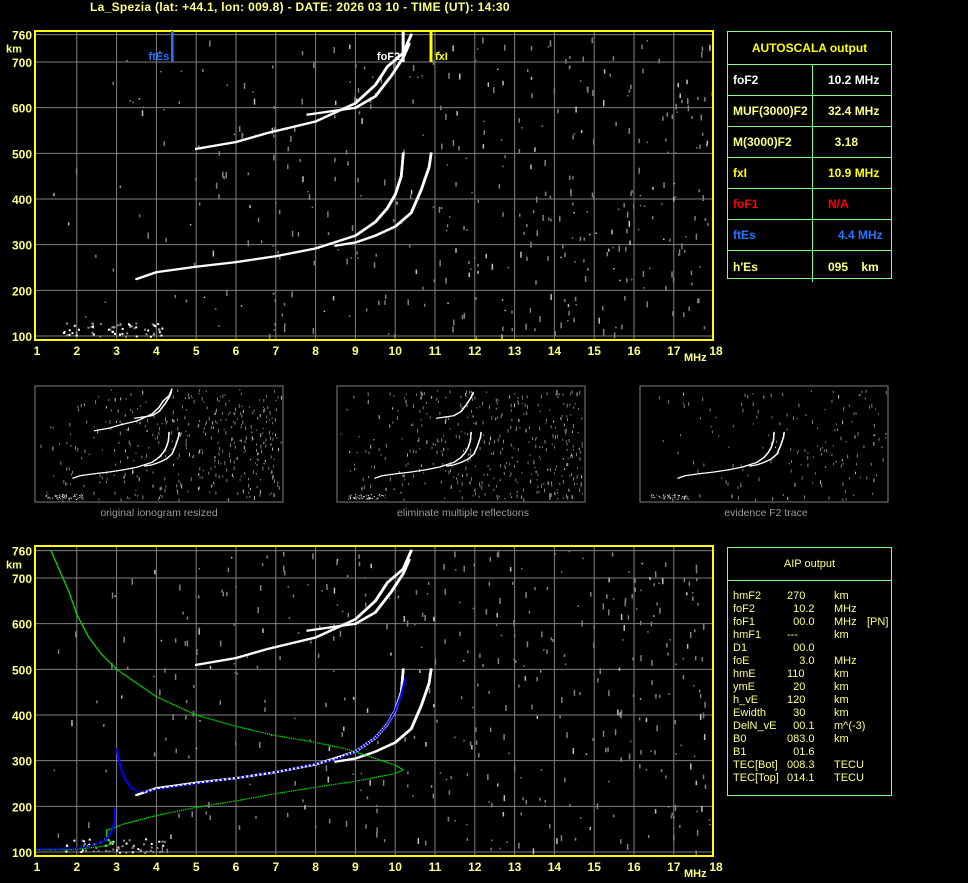 The height and width of the screenshot is (883, 968). What do you see at coordinates (22, 625) in the screenshot?
I see `y-tick-label: 600` at bounding box center [22, 625].